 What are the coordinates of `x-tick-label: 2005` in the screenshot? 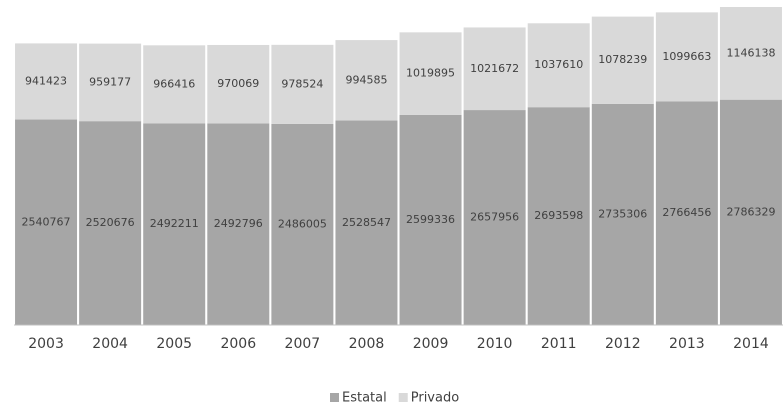 It's located at (174, 344).